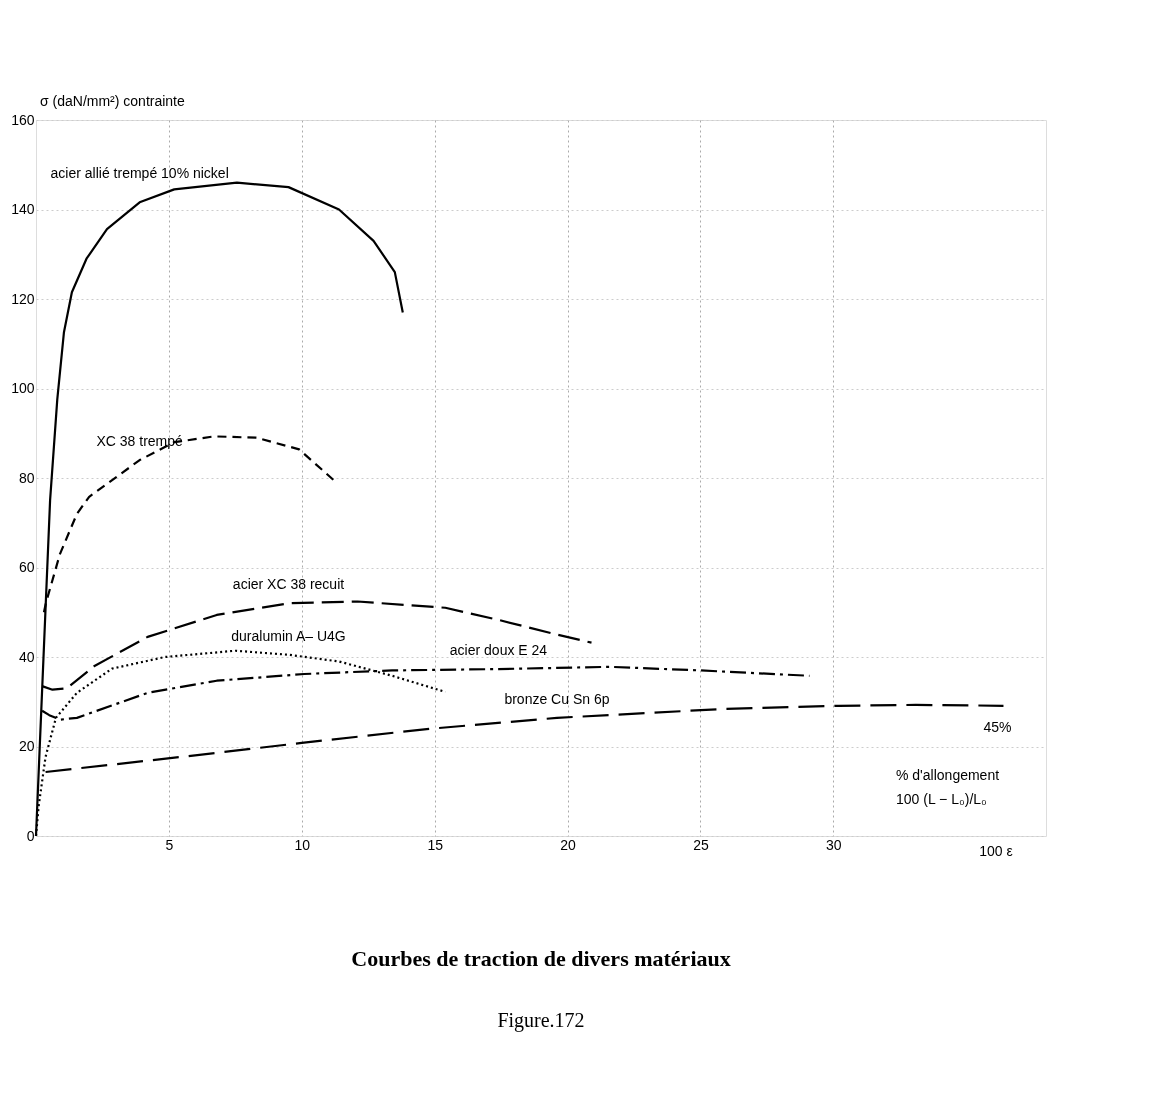 The image size is (1175, 1097). Describe the element at coordinates (26, 477) in the screenshot. I see `y-tick-label: 80` at that location.